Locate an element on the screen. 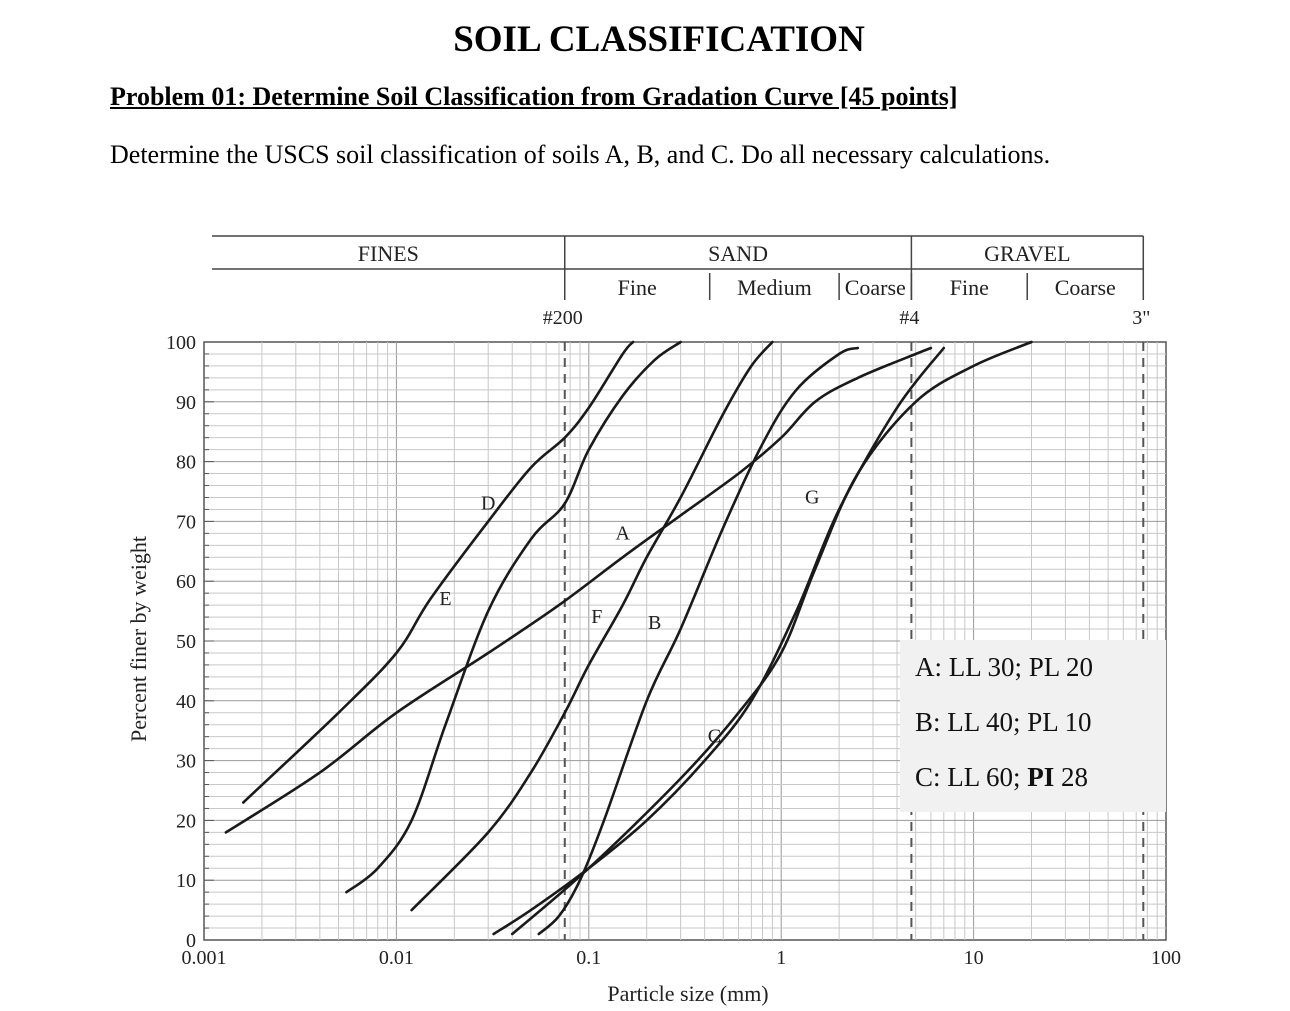 Image resolution: width=1290 pixels, height=1011 pixels. y-tick-label: 80 is located at coordinates (186, 463).